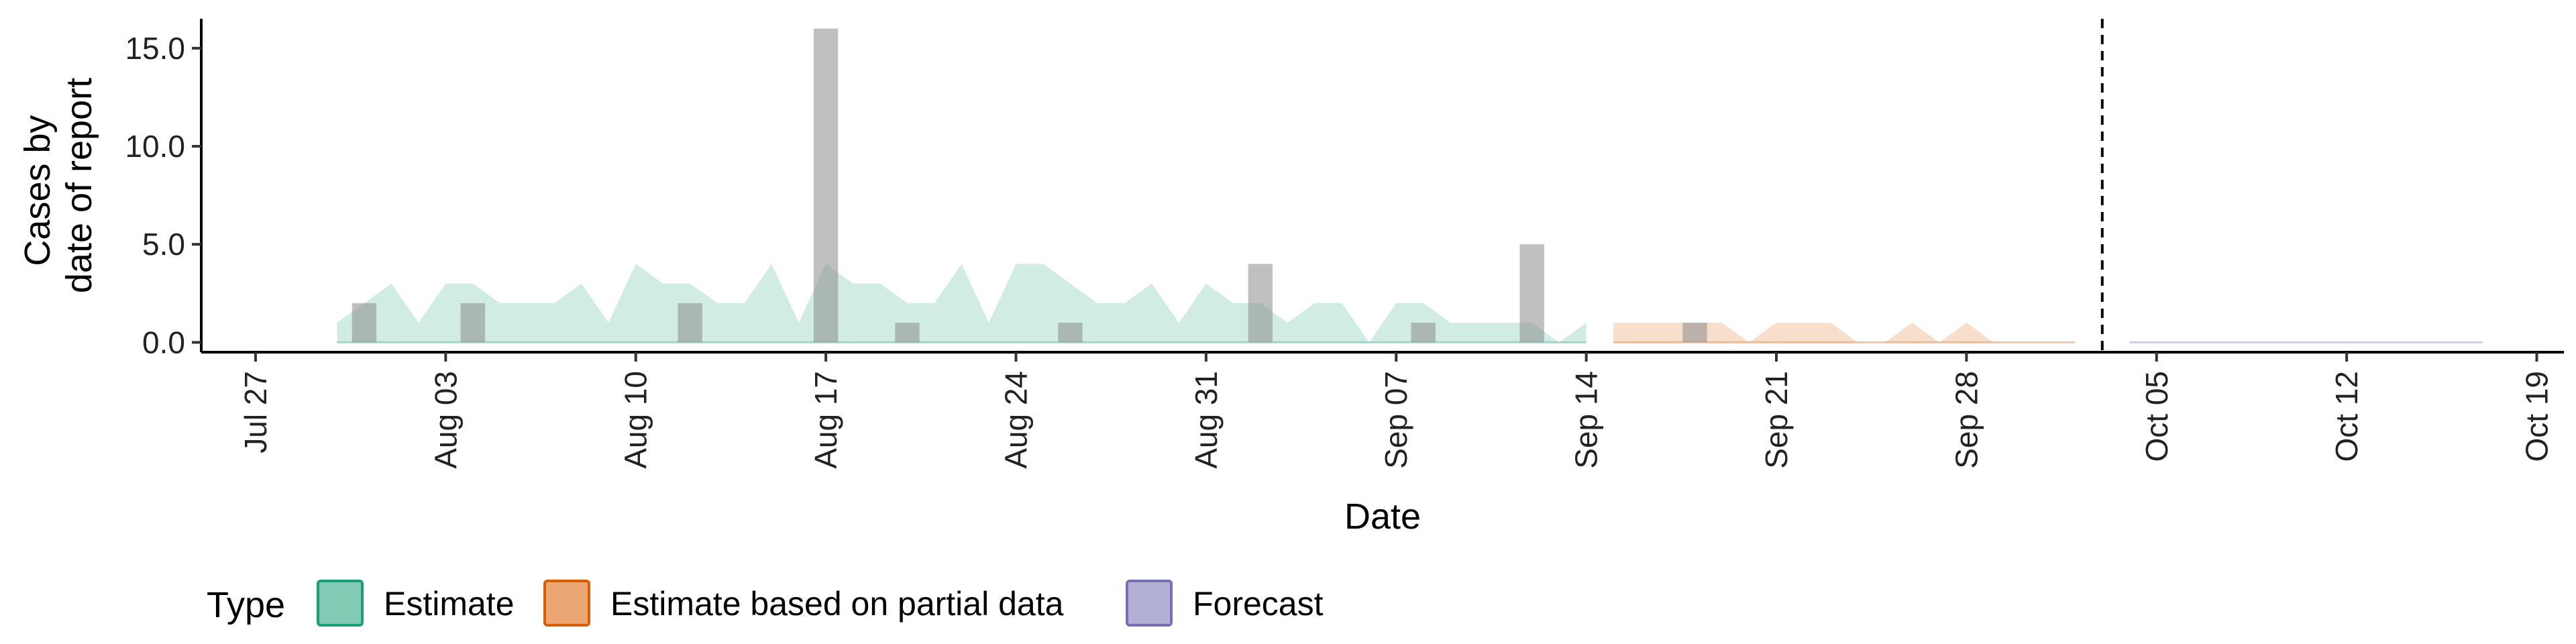  Describe the element at coordinates (2537, 416) in the screenshot. I see `x-tick-label: Oct 19` at that location.